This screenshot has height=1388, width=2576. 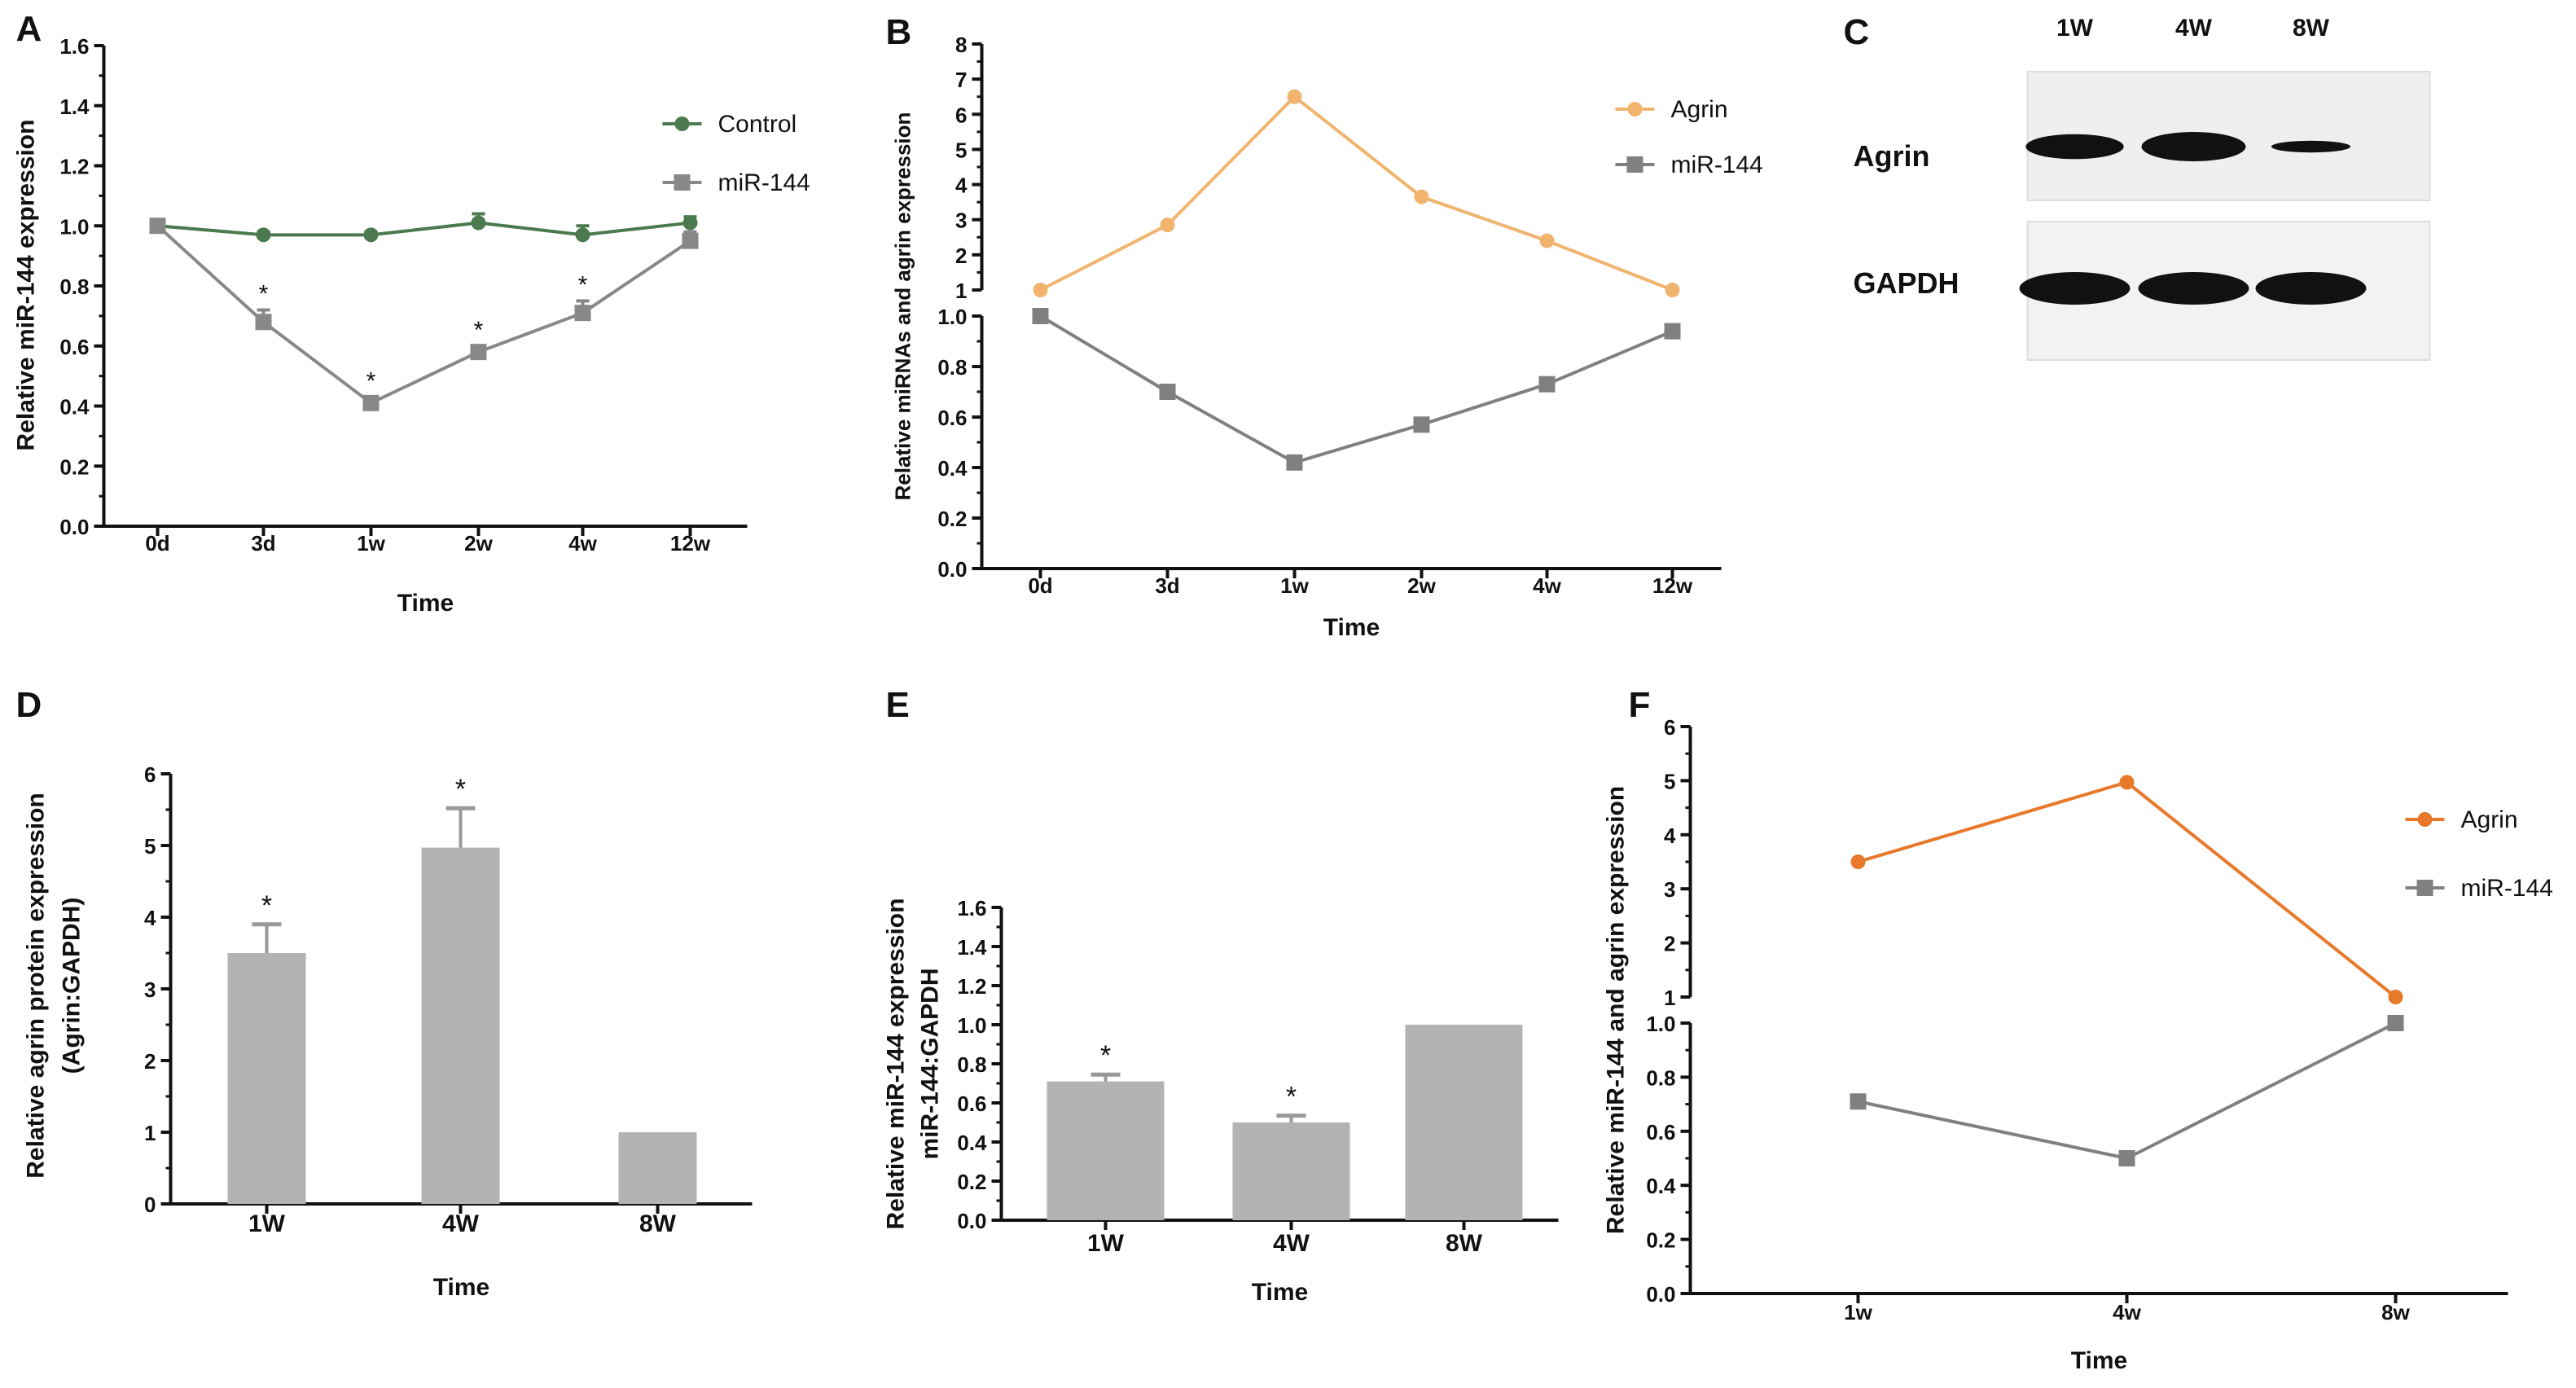 I want to click on bar-4W, so click(x=460, y=1025).